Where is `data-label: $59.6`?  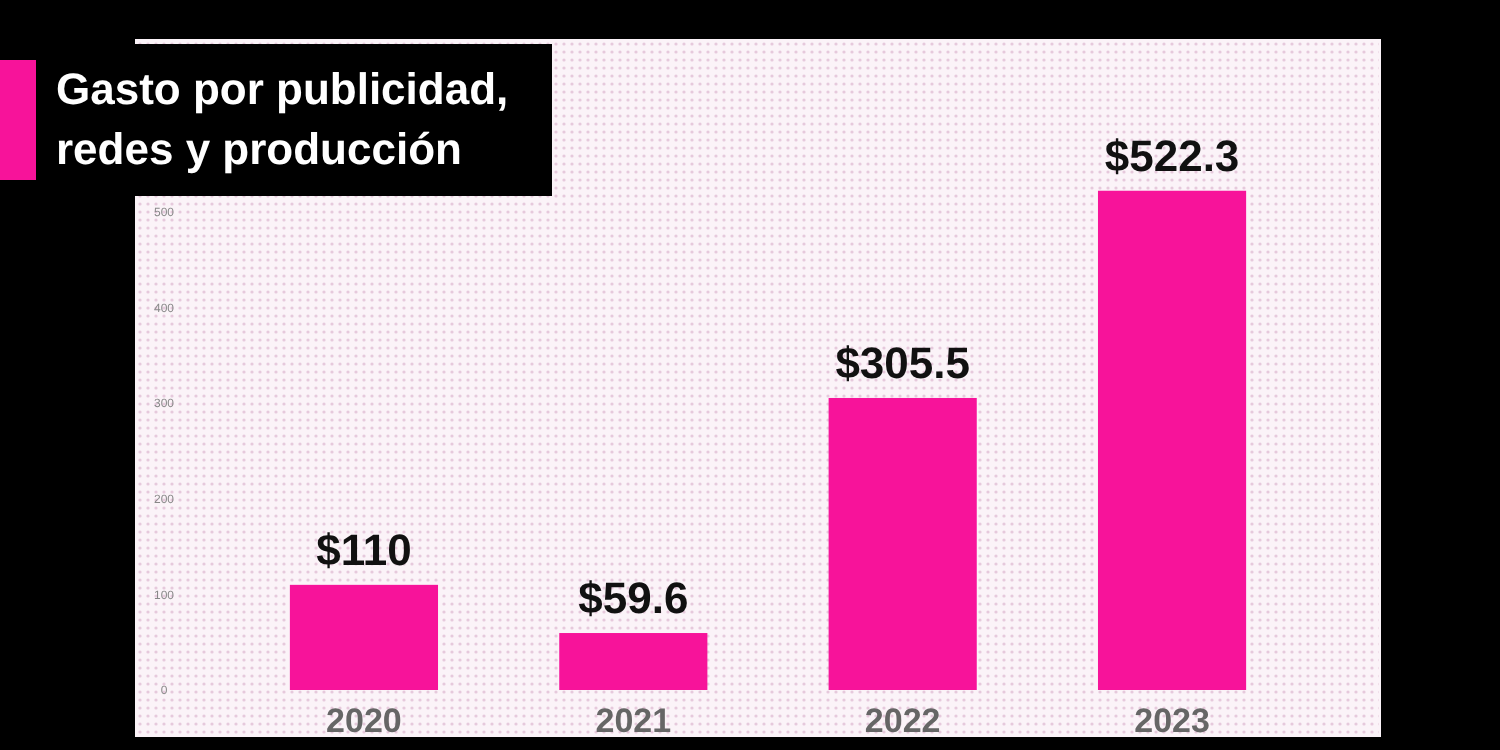 data-label: $59.6 is located at coordinates (633, 598).